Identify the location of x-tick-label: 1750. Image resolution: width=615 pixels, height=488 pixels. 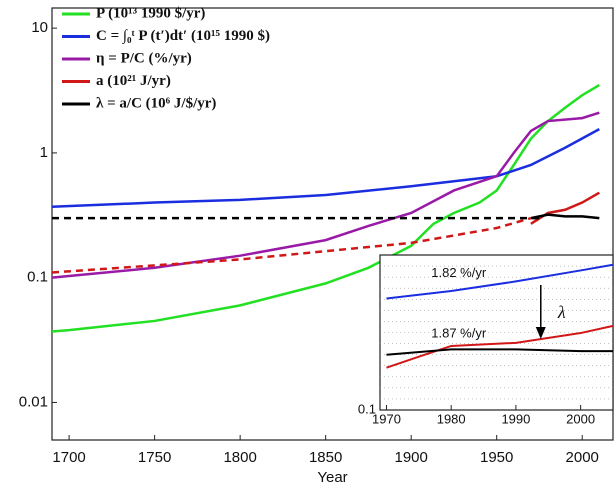
(154, 457).